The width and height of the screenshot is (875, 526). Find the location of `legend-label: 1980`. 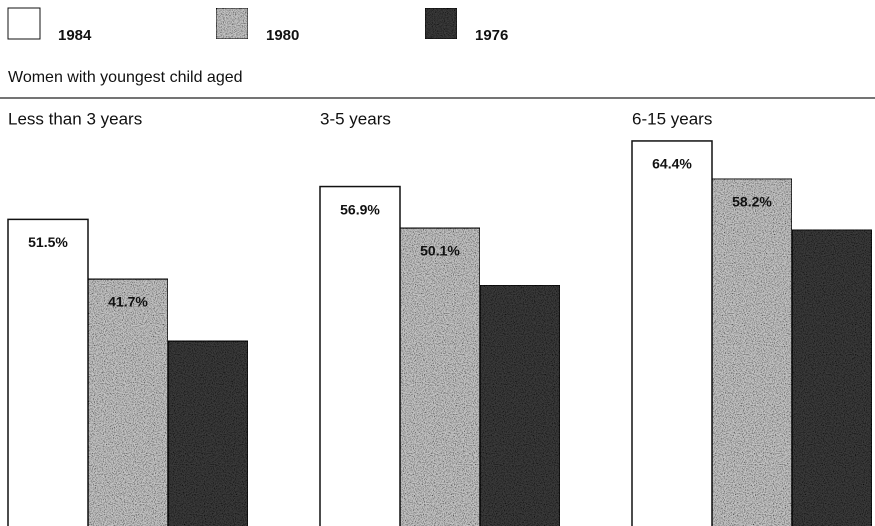

legend-label: 1980 is located at coordinates (282, 35).